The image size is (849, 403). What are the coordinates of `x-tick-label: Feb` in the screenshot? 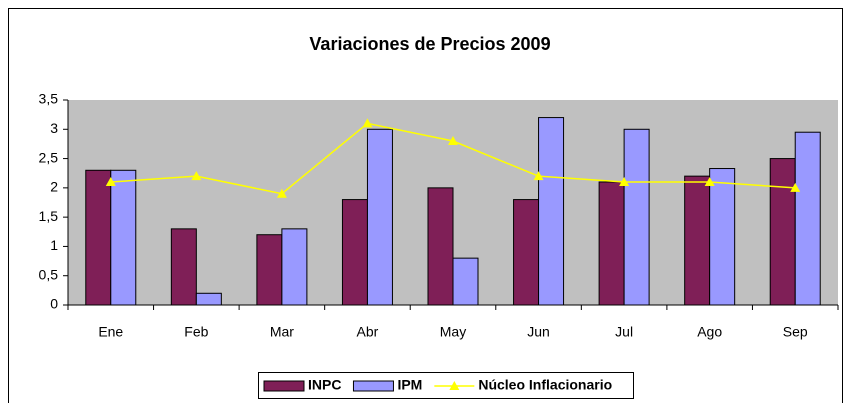 It's located at (196, 332).